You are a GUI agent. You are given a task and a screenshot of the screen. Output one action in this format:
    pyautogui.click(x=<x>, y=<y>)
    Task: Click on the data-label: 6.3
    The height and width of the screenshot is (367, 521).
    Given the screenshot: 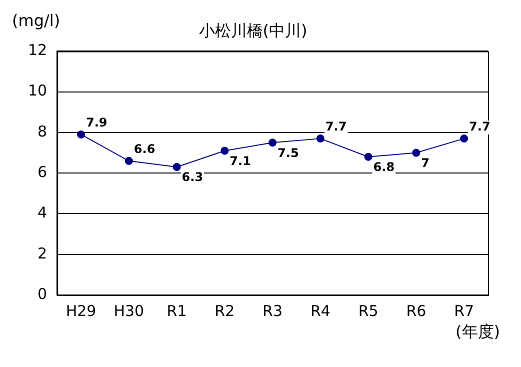 What is the action you would take?
    pyautogui.click(x=193, y=177)
    